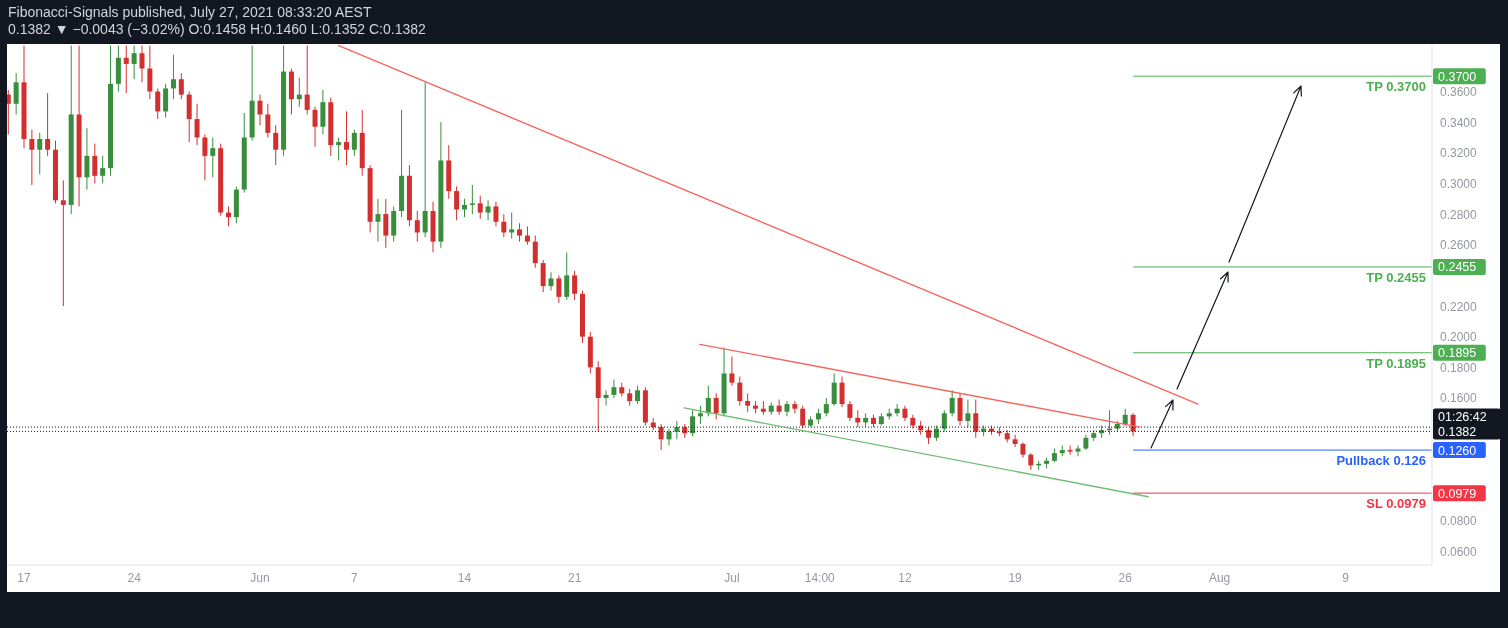  I want to click on x-tick-label: 14:00, so click(820, 577).